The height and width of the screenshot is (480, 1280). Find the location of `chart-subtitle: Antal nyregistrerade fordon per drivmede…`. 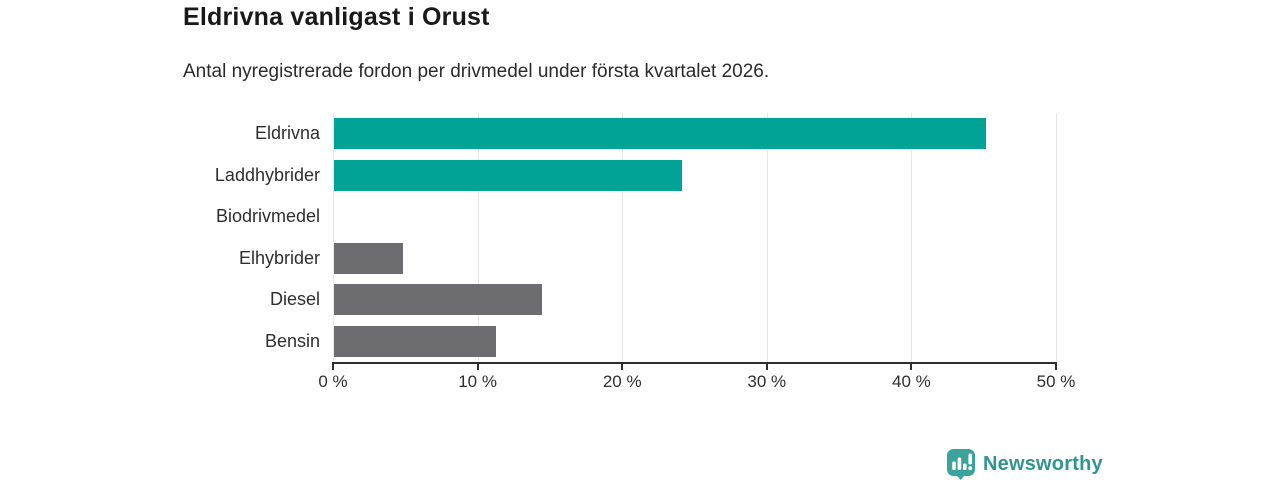

chart-subtitle: Antal nyregistrerade fordon per drivmede… is located at coordinates (476, 71).